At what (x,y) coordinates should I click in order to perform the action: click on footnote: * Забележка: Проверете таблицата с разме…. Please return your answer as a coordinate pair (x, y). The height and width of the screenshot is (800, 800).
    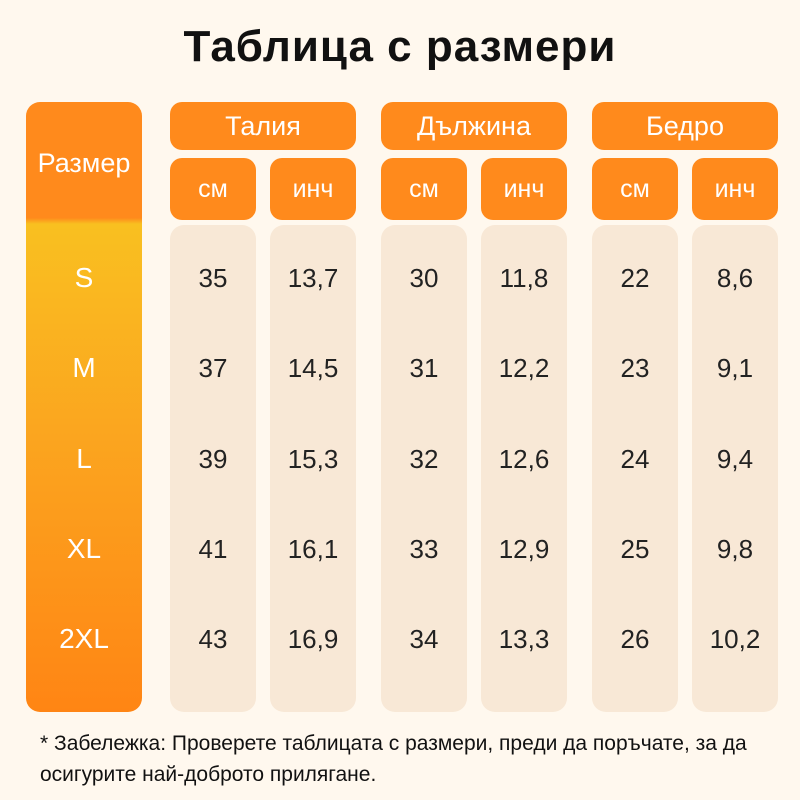
    Looking at the image, I should click on (393, 759).